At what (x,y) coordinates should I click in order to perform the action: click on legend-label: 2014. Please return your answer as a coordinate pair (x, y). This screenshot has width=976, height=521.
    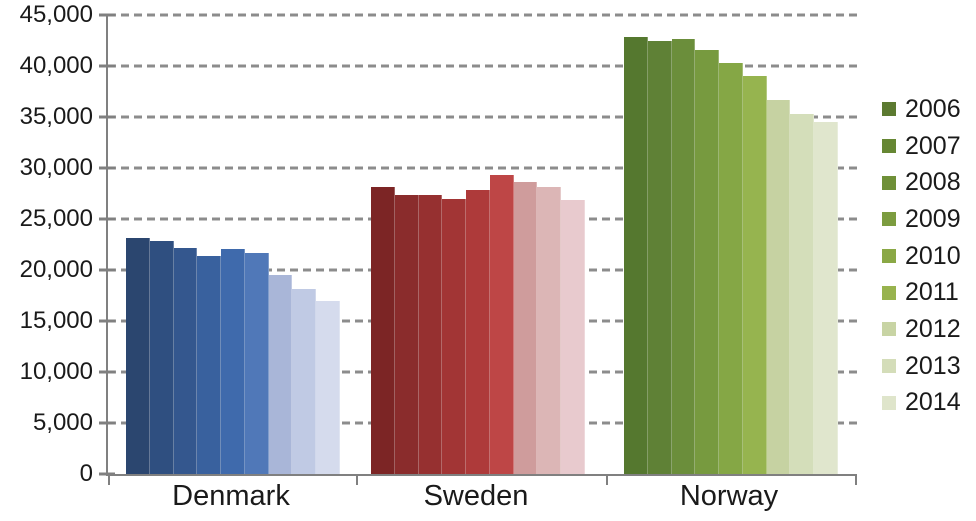
    Looking at the image, I should click on (933, 402).